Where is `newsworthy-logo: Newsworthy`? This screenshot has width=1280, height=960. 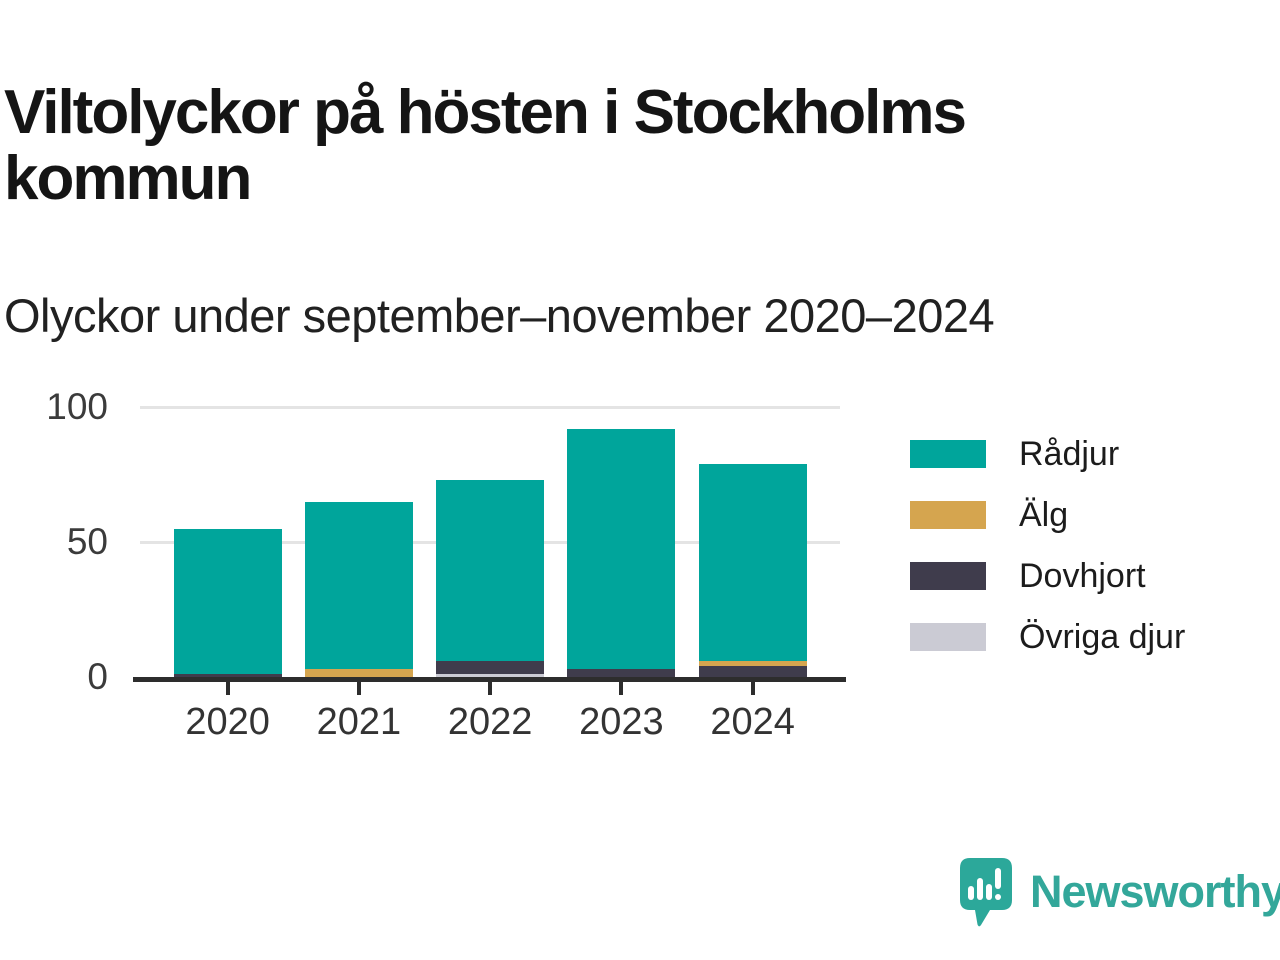
newsworthy-logo: Newsworthy is located at coordinates (1119, 892).